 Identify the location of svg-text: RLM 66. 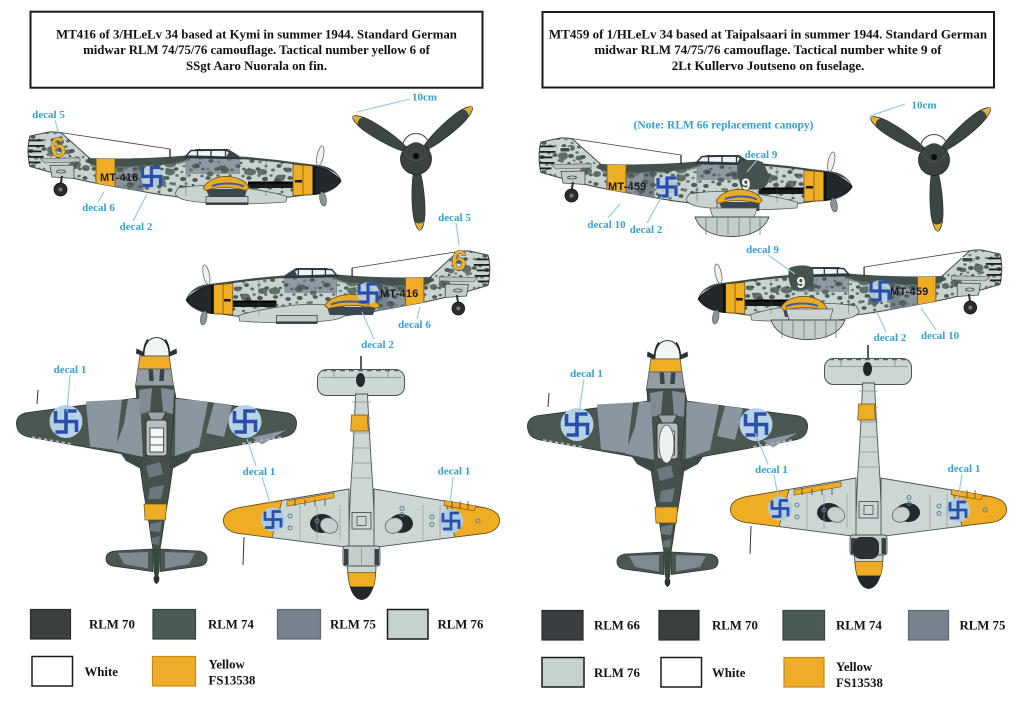
(617, 626).